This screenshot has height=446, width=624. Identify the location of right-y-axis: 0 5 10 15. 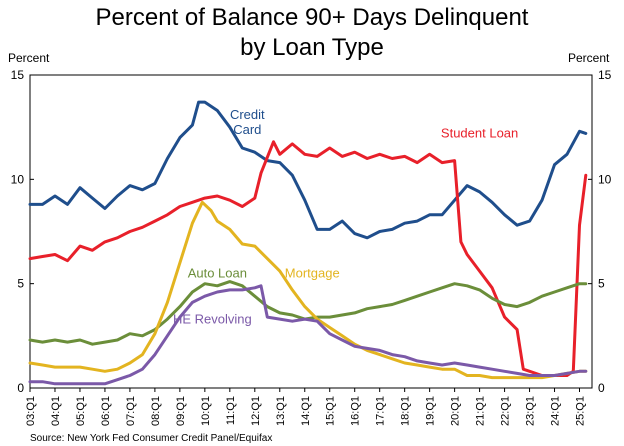
(600, 231).